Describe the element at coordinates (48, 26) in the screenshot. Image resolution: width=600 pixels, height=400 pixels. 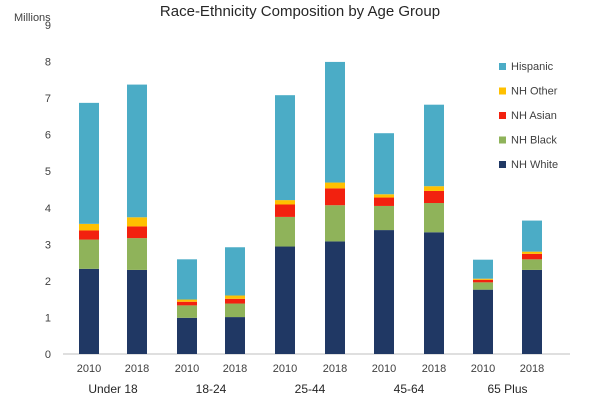
I see `y-tick-label: 9` at that location.